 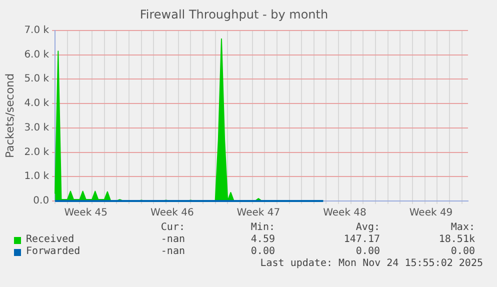 I want to click on y-tick-label: 0.0, so click(x=41, y=201).